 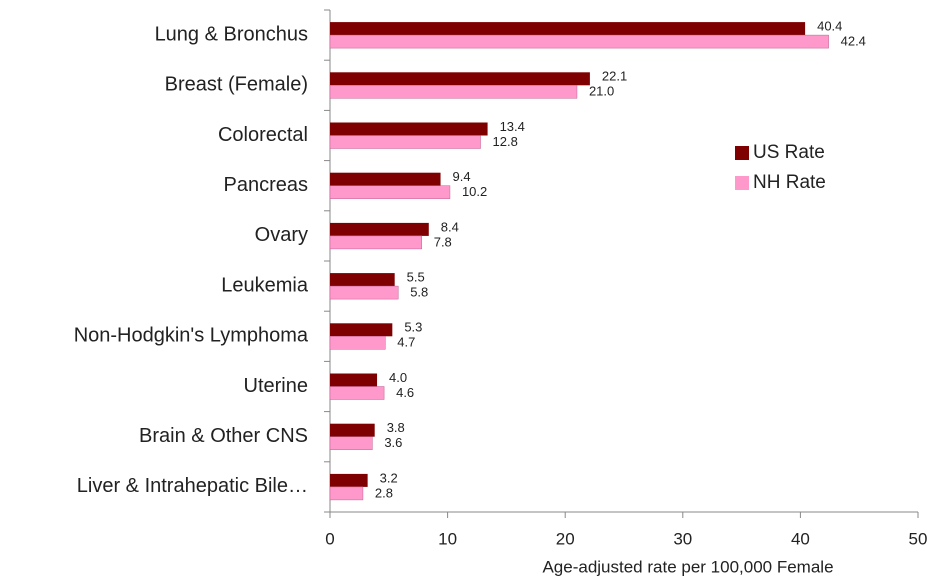 What do you see at coordinates (512, 126) in the screenshot?
I see `value-label: 13.4` at bounding box center [512, 126].